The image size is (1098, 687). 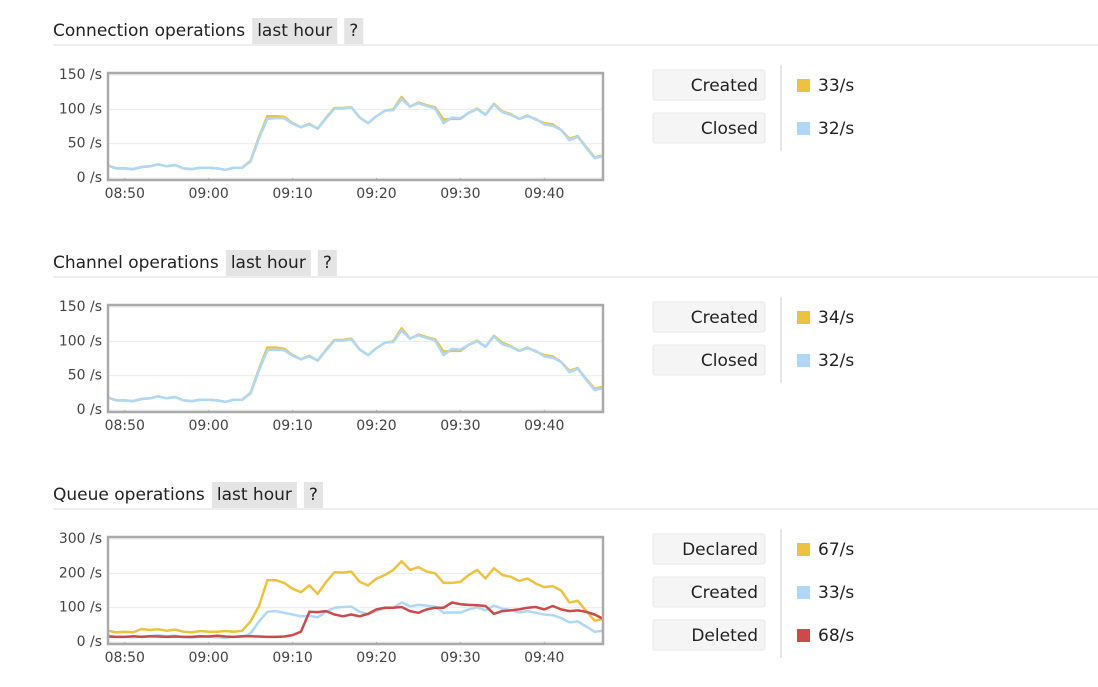 I want to click on y-tick-label: 200 /s, so click(x=80, y=573).